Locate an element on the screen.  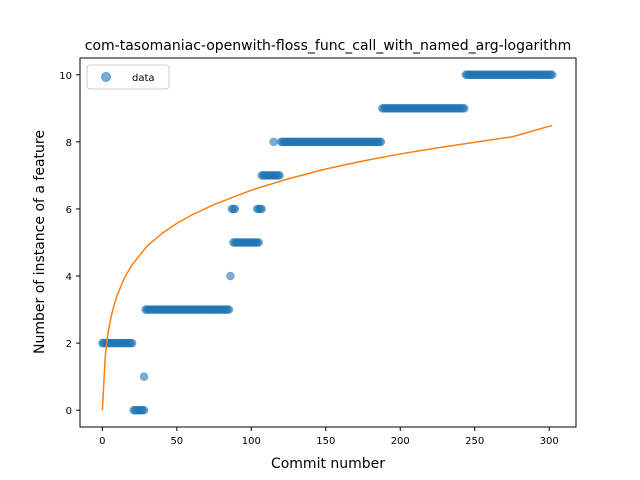
legend: data is located at coordinates (128, 77).